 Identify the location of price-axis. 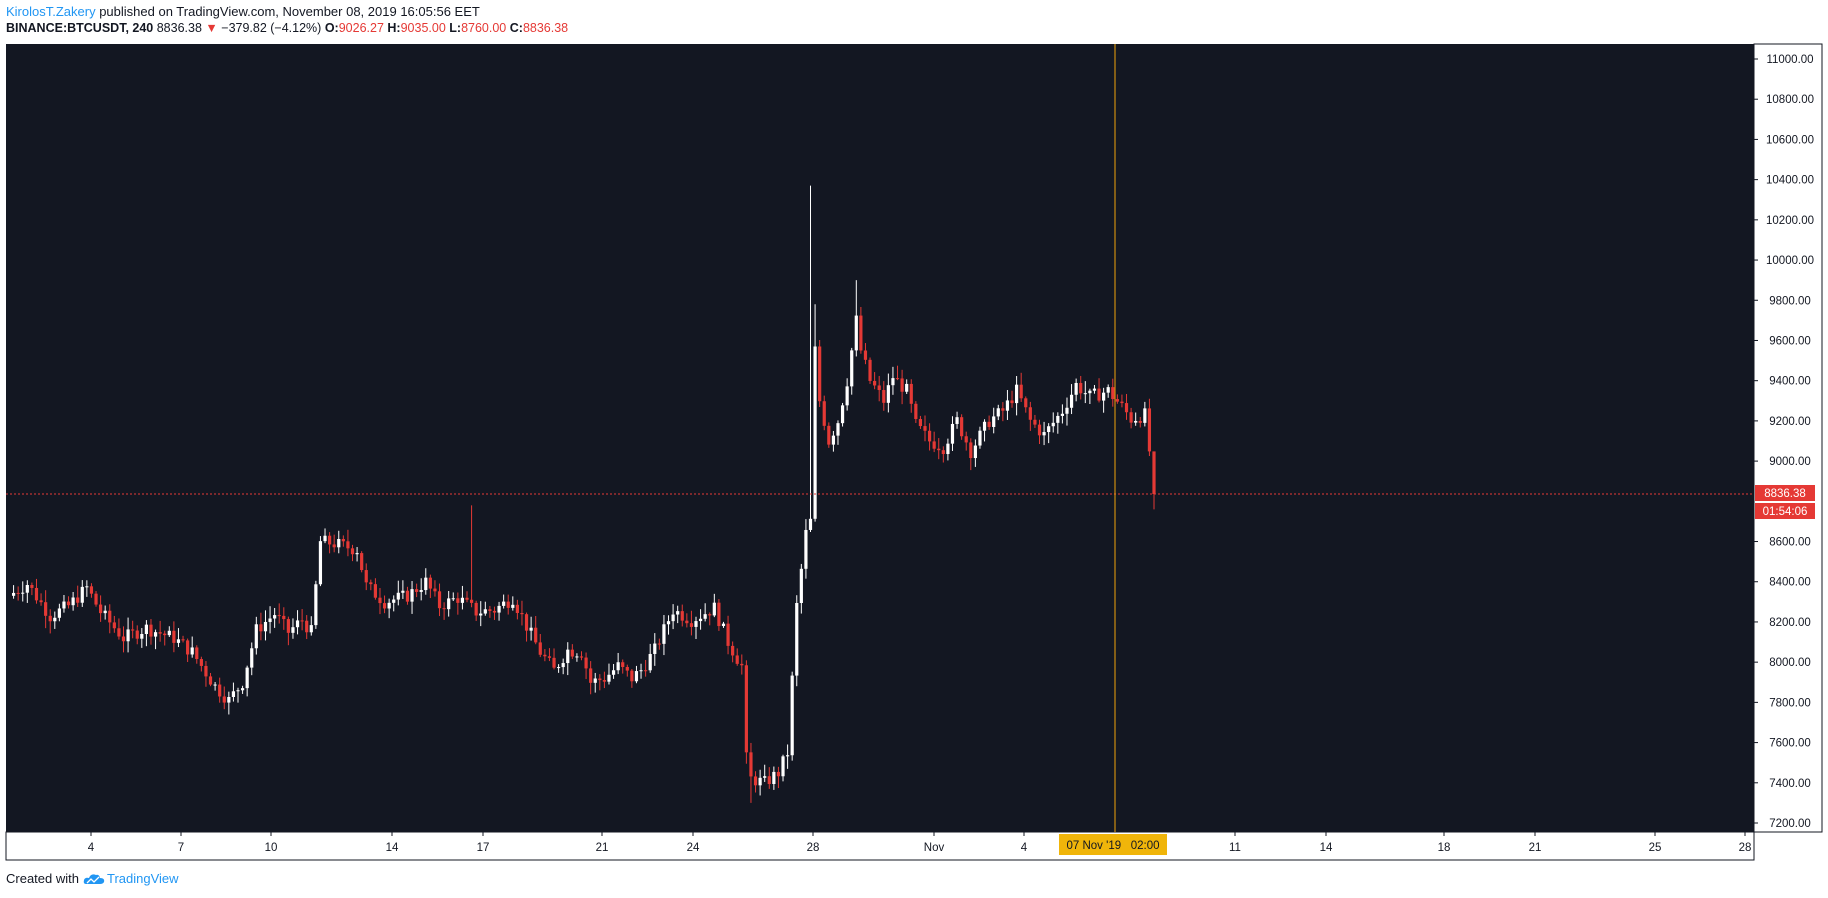
(1788, 438).